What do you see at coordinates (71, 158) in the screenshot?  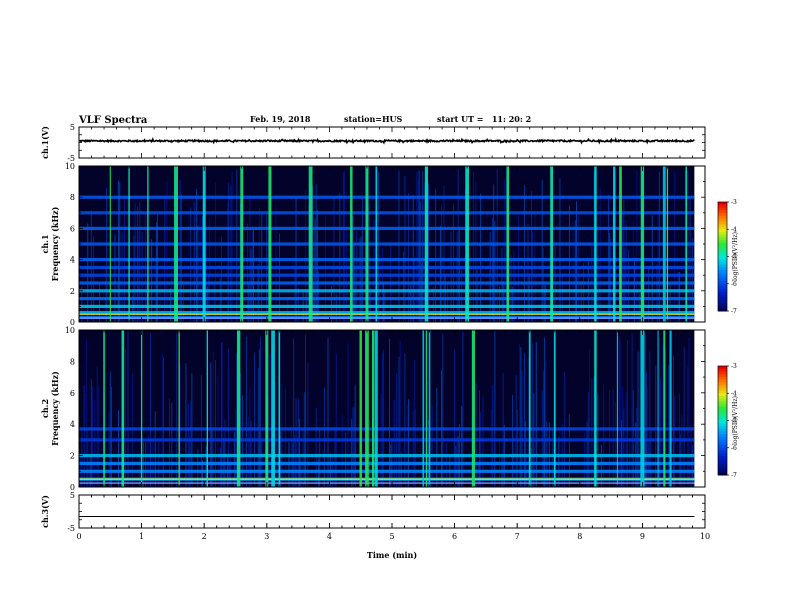 I see `y-tick-label: -5` at bounding box center [71, 158].